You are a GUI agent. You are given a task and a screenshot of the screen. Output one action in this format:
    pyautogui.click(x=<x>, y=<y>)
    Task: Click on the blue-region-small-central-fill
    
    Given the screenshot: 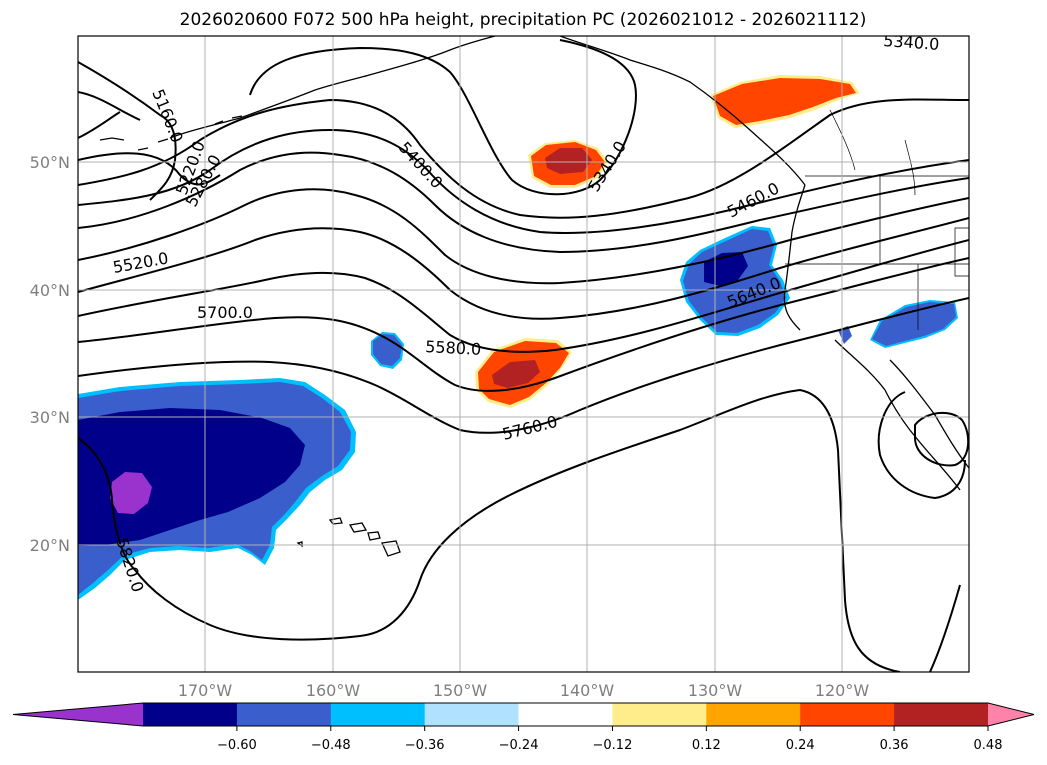 What is the action you would take?
    pyautogui.click(x=387, y=350)
    